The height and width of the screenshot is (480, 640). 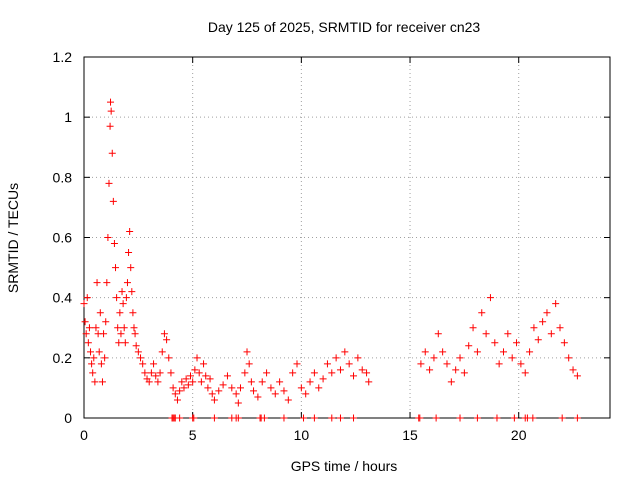 What do you see at coordinates (519, 435) in the screenshot?
I see `x-tick-label: 20` at bounding box center [519, 435].